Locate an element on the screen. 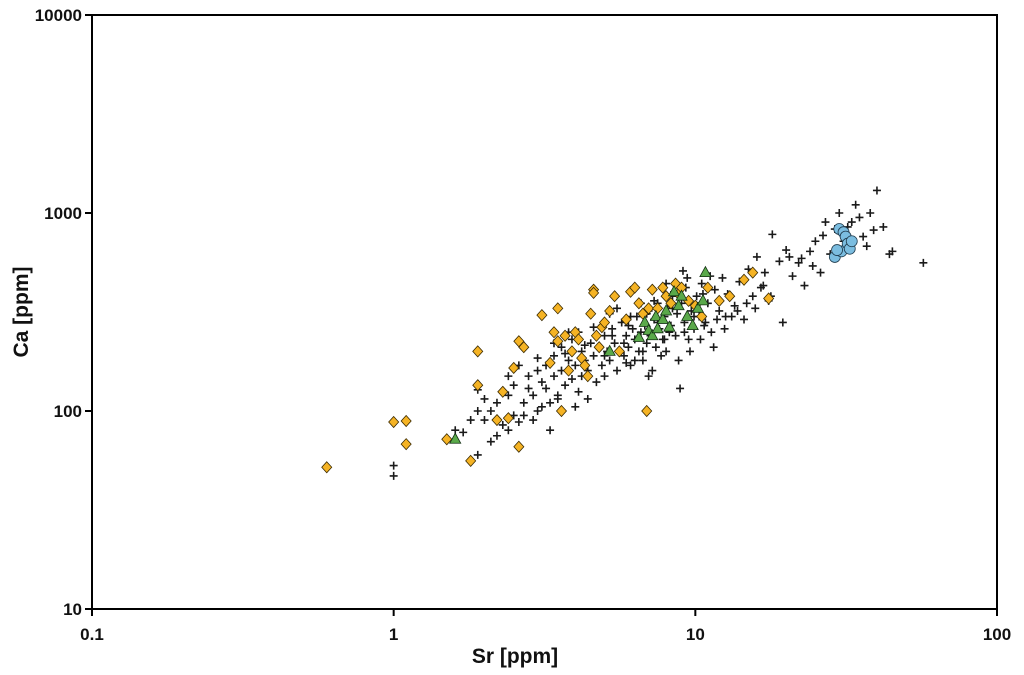 The width and height of the screenshot is (1024, 675). y-tick-label: 1000 is located at coordinates (63, 213).